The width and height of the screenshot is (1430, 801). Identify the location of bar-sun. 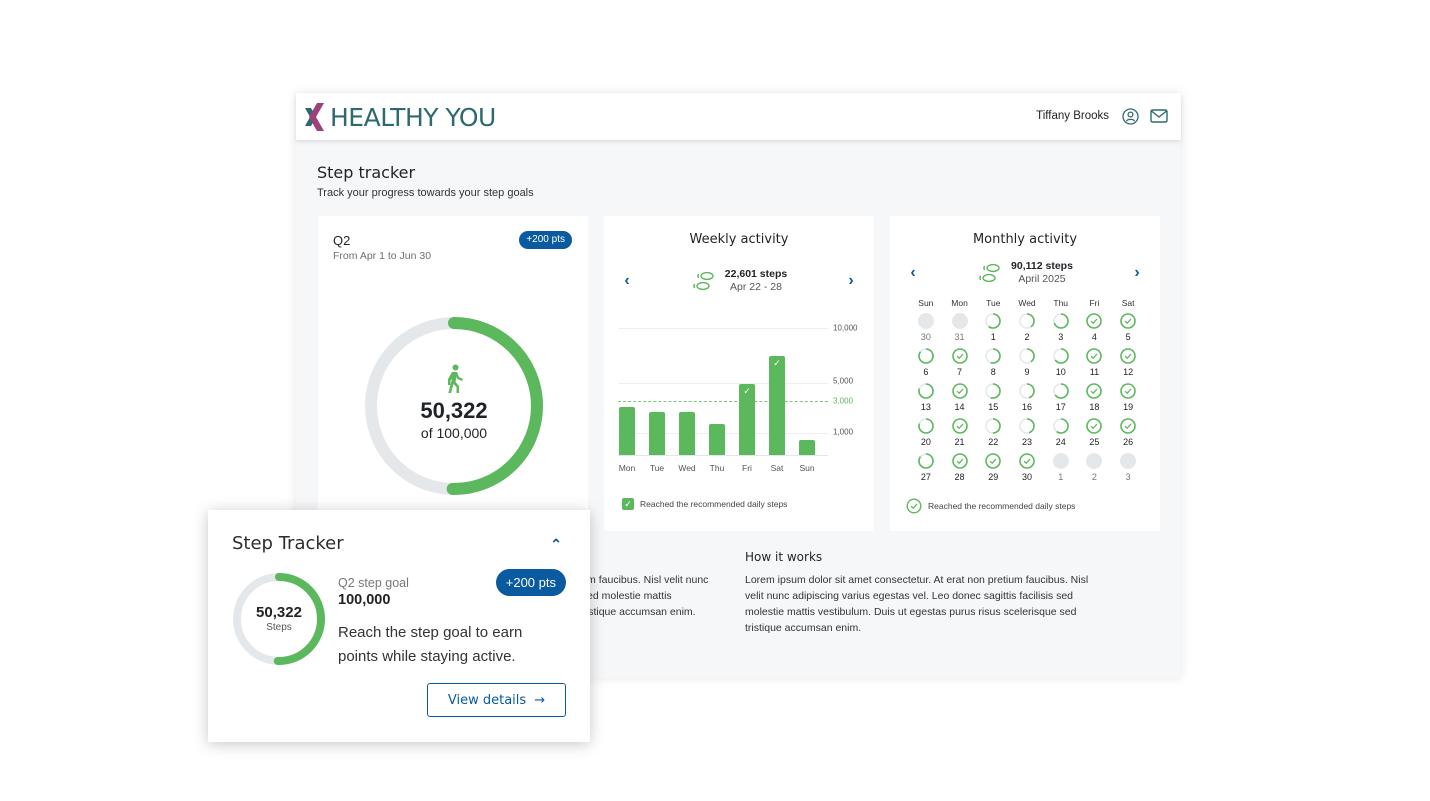
(807, 447).